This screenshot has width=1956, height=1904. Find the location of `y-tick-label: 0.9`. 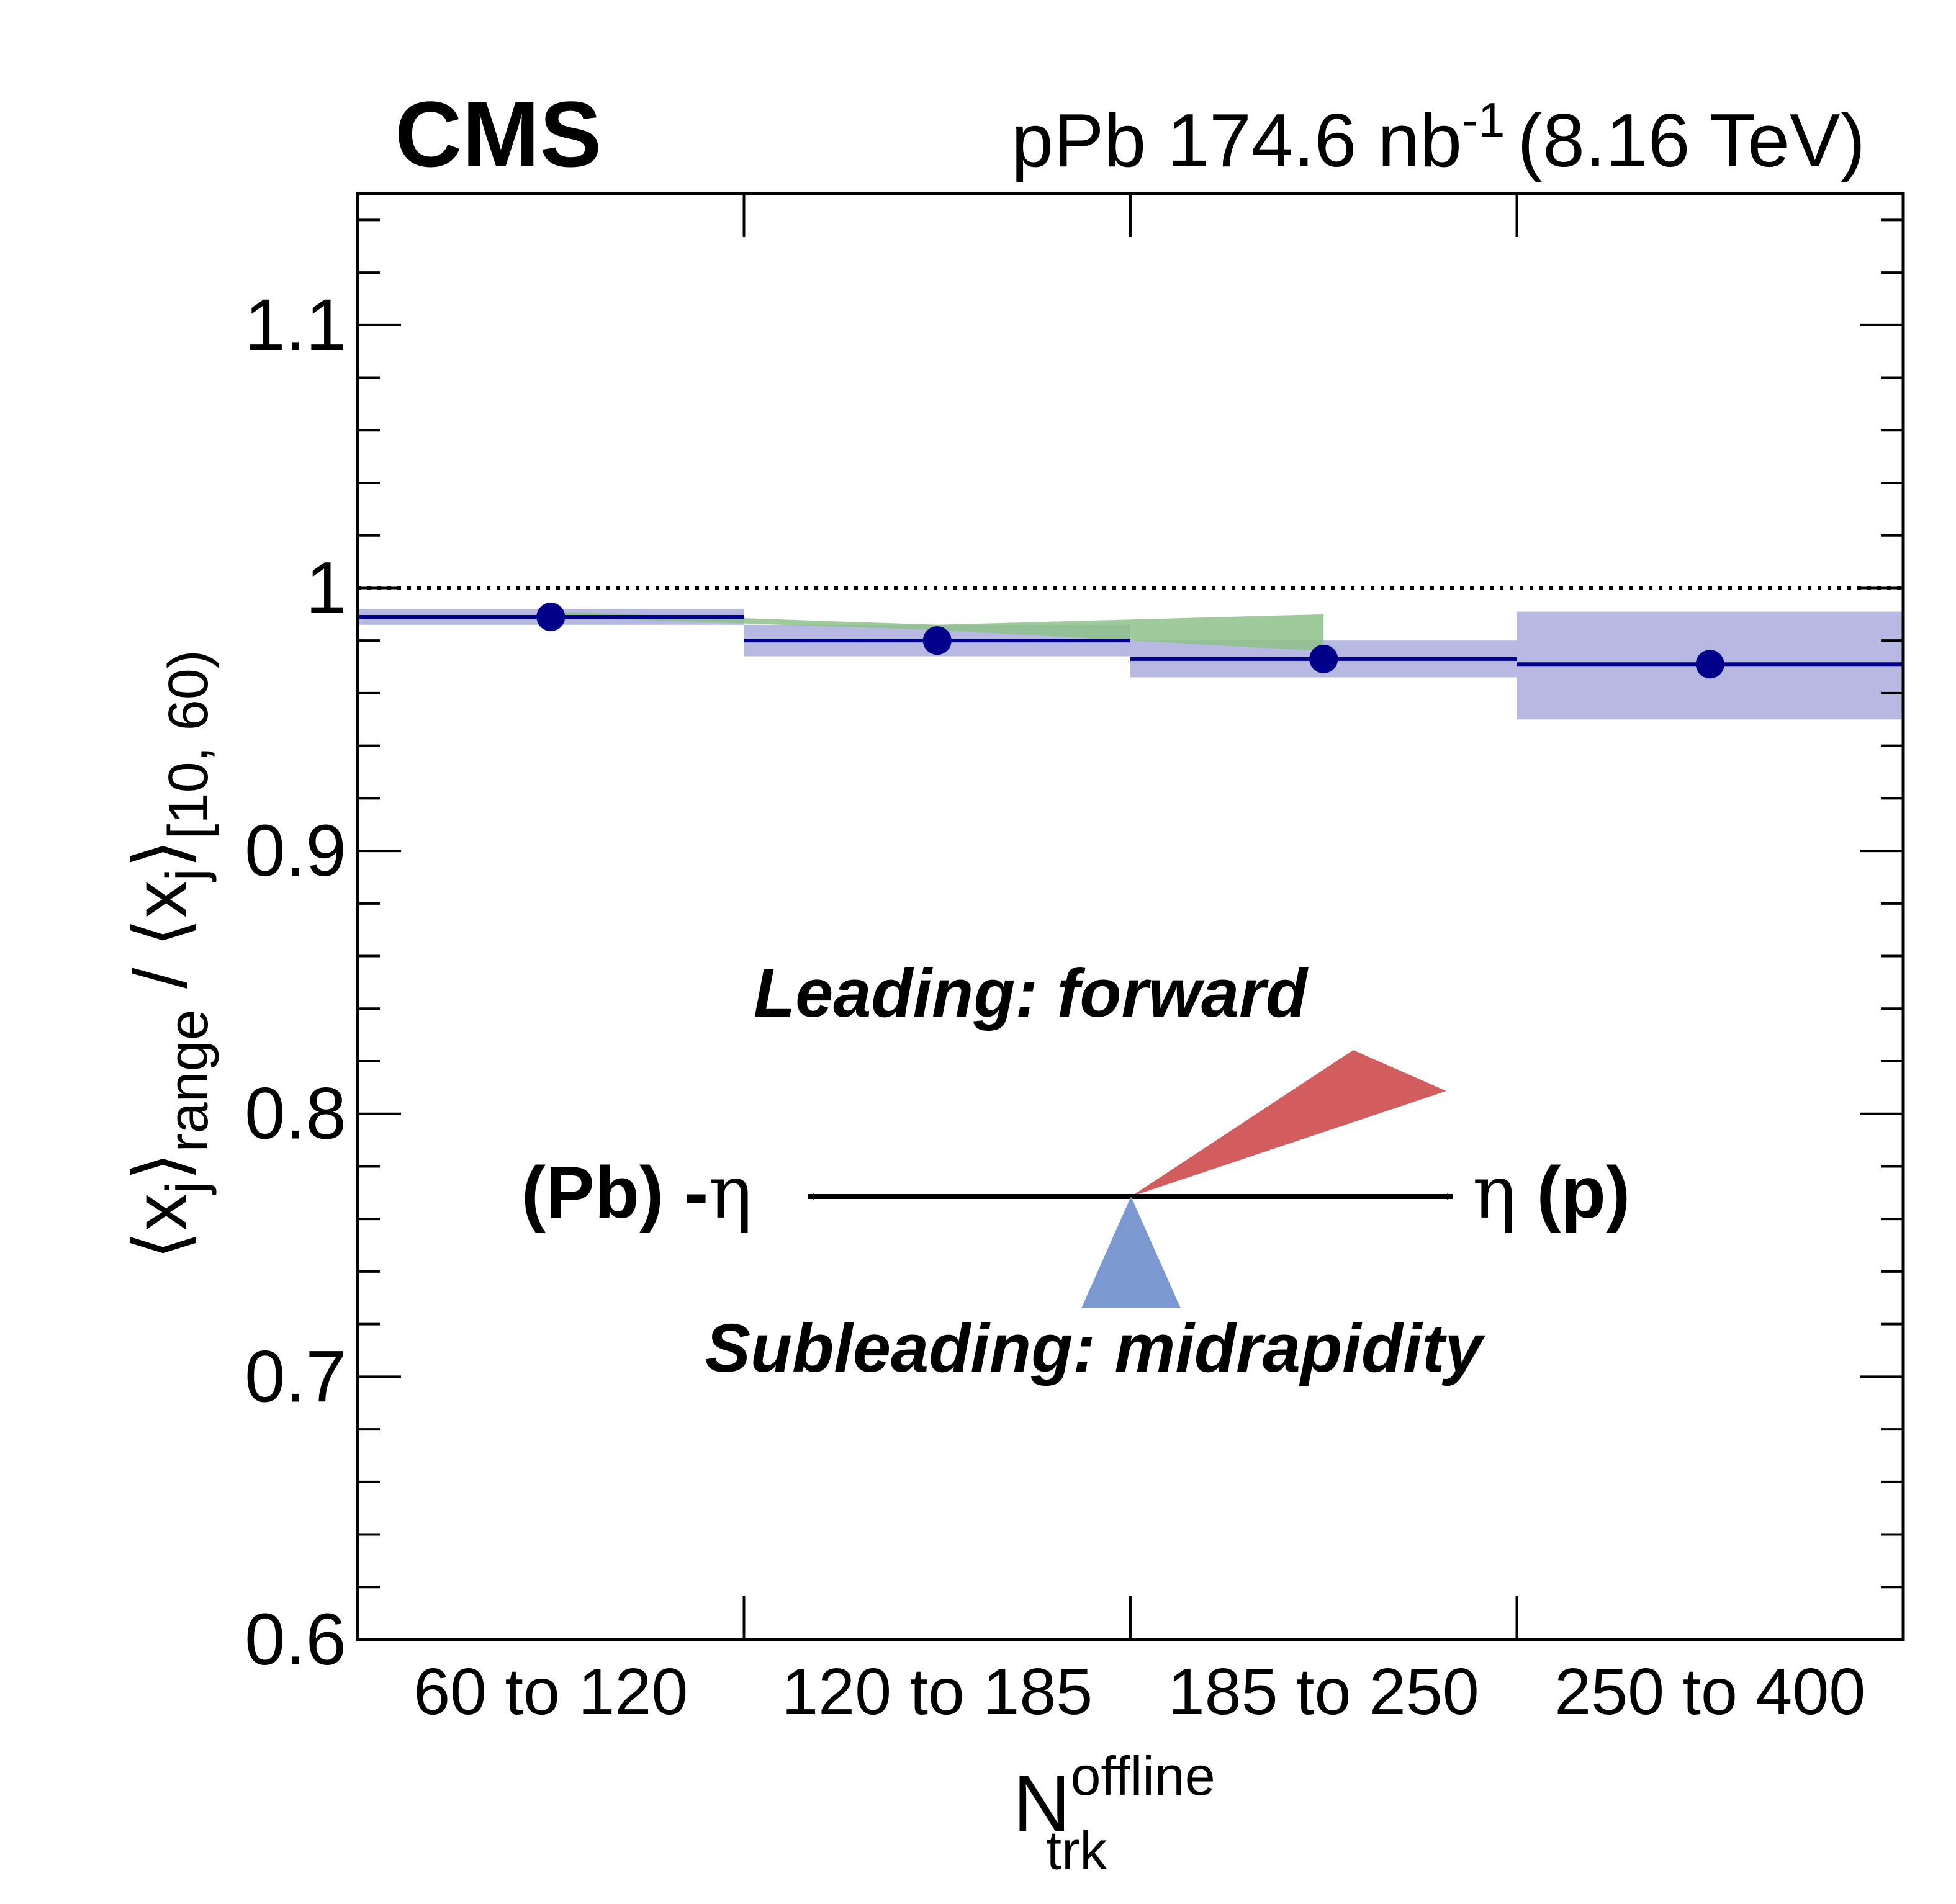

y-tick-label: 0.9 is located at coordinates (295, 851).